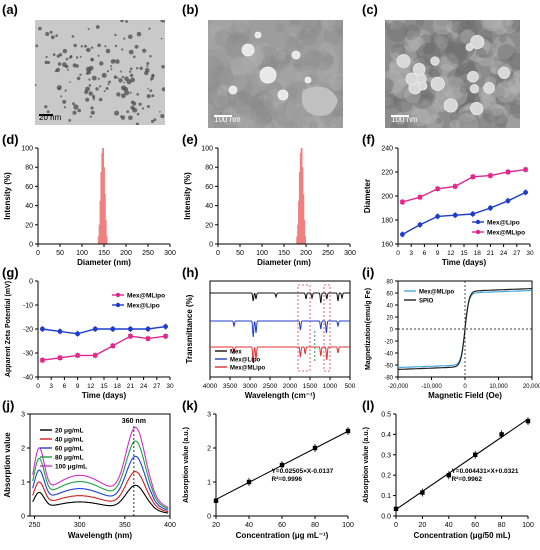 The height and width of the screenshot is (550, 540). What do you see at coordinates (190, 405) in the screenshot?
I see `panel-label-k: (k)` at bounding box center [190, 405].